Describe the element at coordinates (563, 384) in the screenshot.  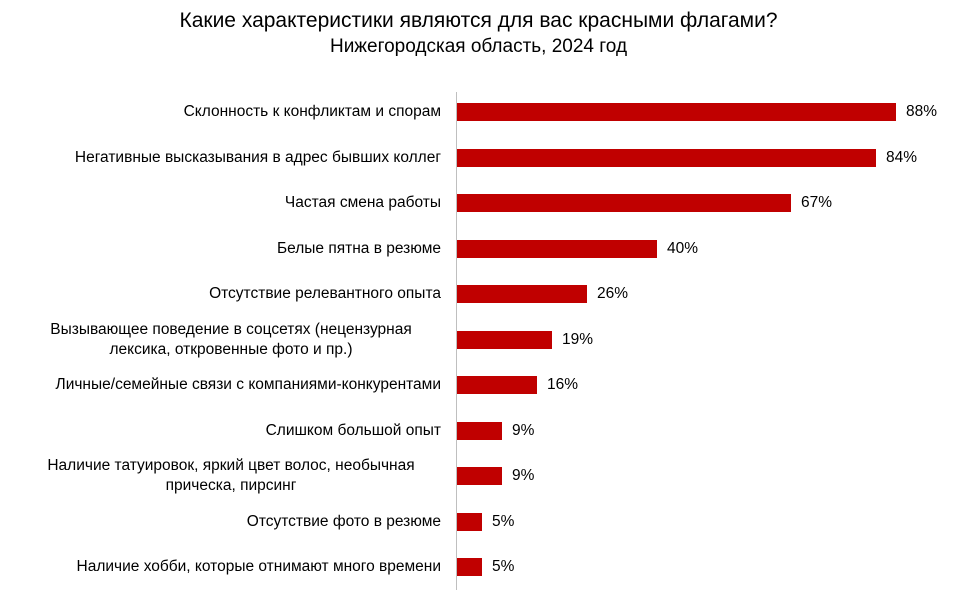
I see `value-label: 16%` at that location.